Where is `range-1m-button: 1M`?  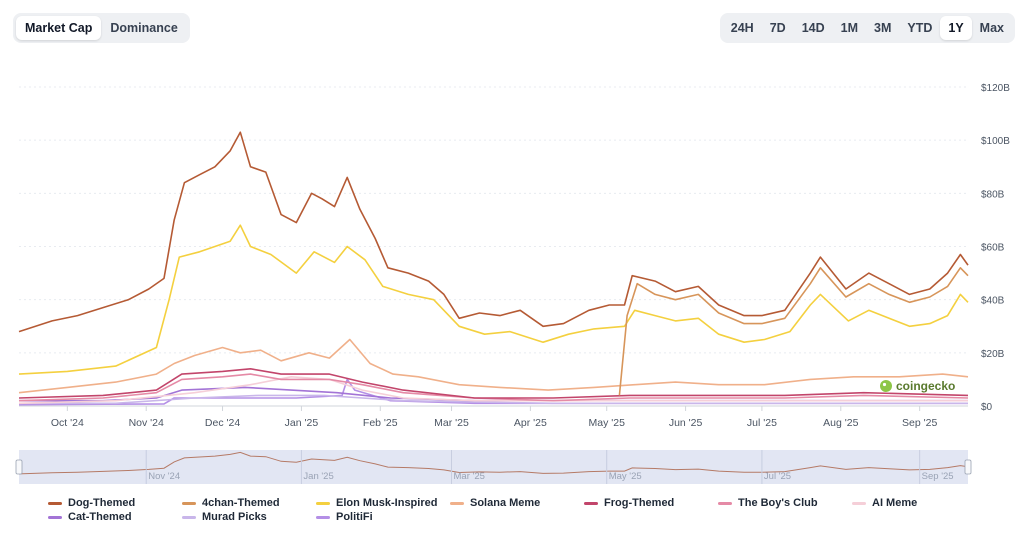
range-1m-button: 1M is located at coordinates (849, 28).